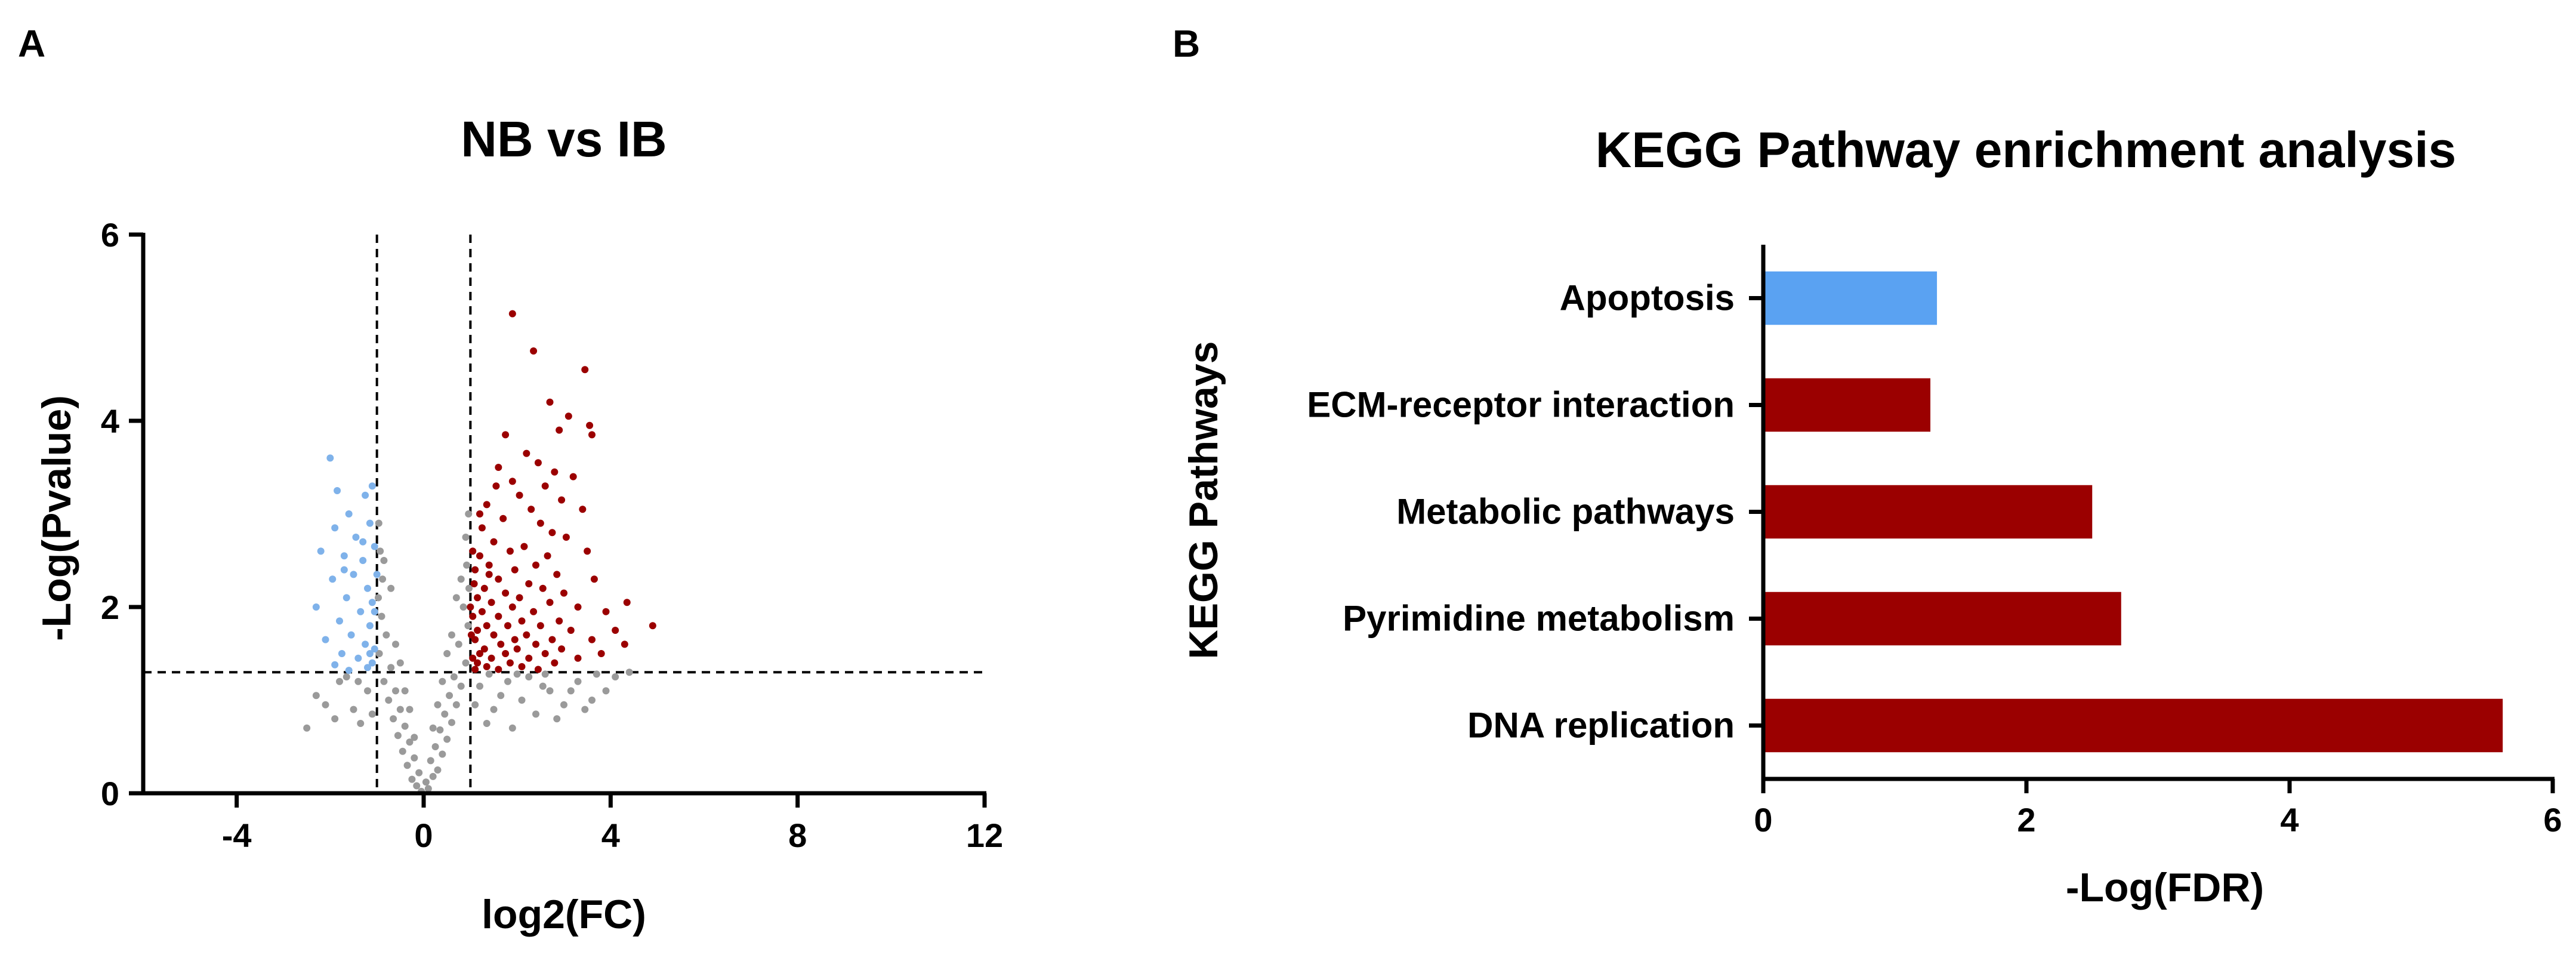 The width and height of the screenshot is (2576, 958). I want to click on volcano-x-tick-label: 0, so click(423, 835).